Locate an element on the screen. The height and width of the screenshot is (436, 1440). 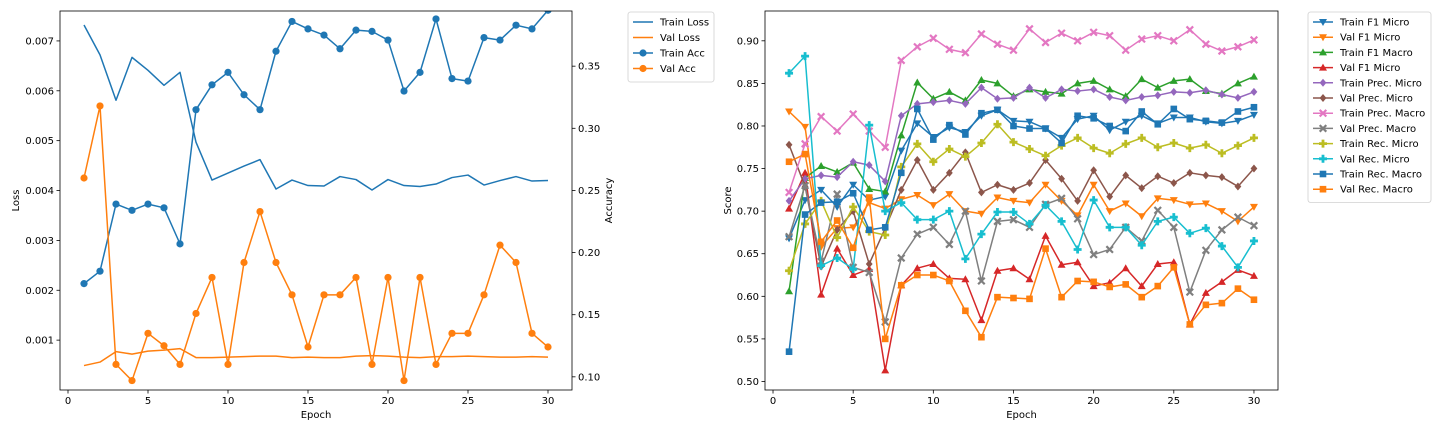
legend-label: Train Prec. Micro is located at coordinates (1380, 83).